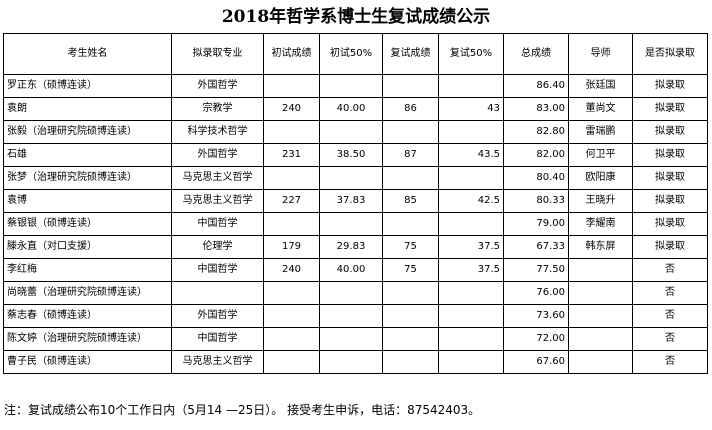 This screenshot has width=712, height=430. What do you see at coordinates (291, 155) in the screenshot?
I see `cell-initial: 231` at bounding box center [291, 155].